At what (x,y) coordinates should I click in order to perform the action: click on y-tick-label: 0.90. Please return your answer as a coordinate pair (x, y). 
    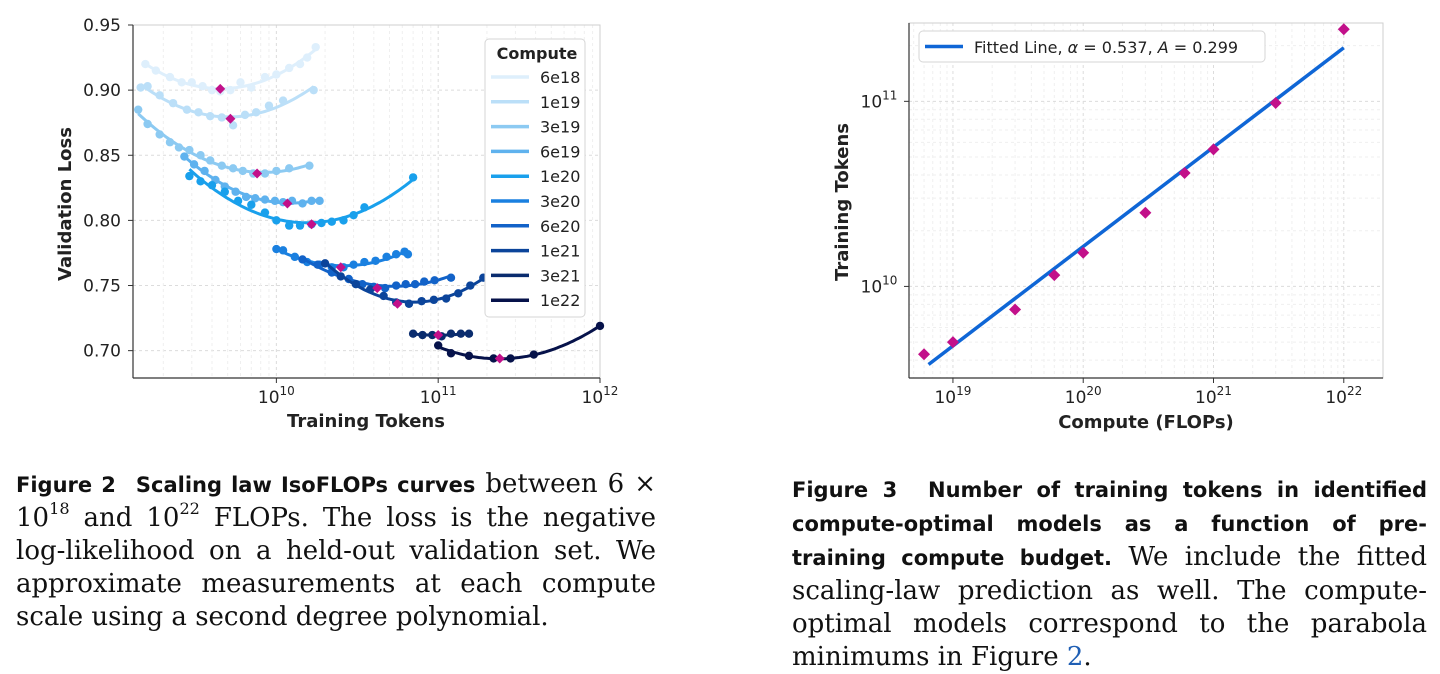
    Looking at the image, I should click on (102, 91).